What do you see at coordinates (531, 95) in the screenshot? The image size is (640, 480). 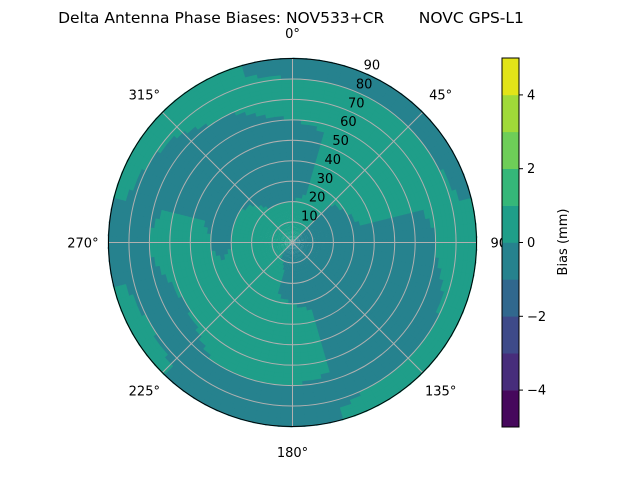 I see `colorbar-tick-label: 4` at bounding box center [531, 95].